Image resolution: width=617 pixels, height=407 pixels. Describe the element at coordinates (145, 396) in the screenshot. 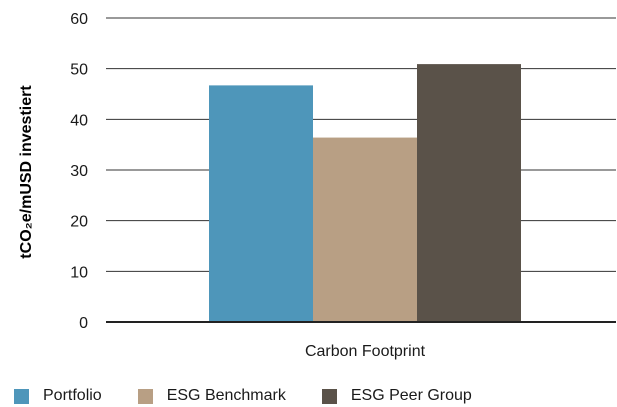

I see `legend-swatch-esg-benchmark` at that location.